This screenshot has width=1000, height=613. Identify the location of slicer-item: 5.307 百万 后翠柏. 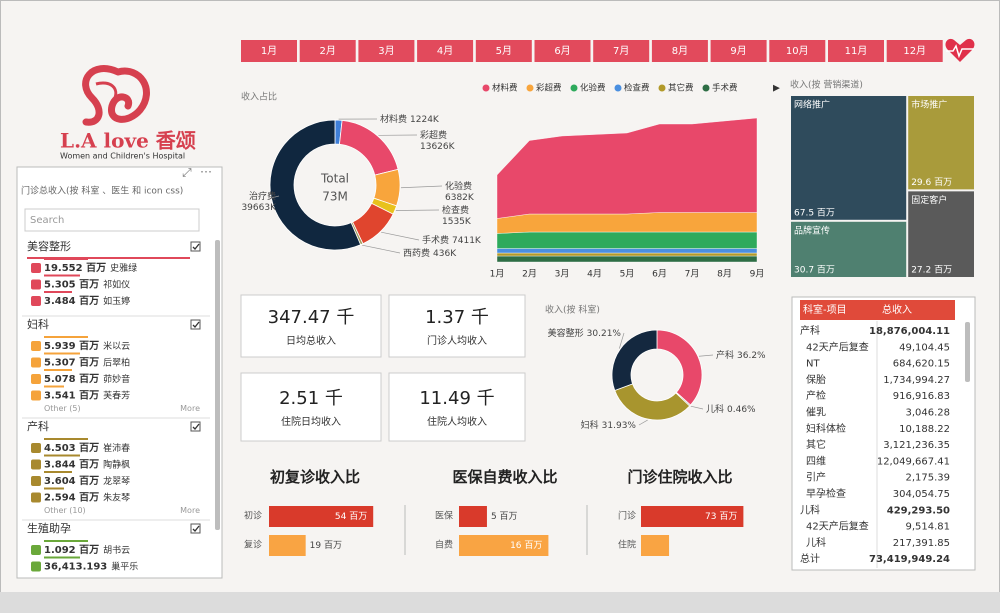
(87, 362).